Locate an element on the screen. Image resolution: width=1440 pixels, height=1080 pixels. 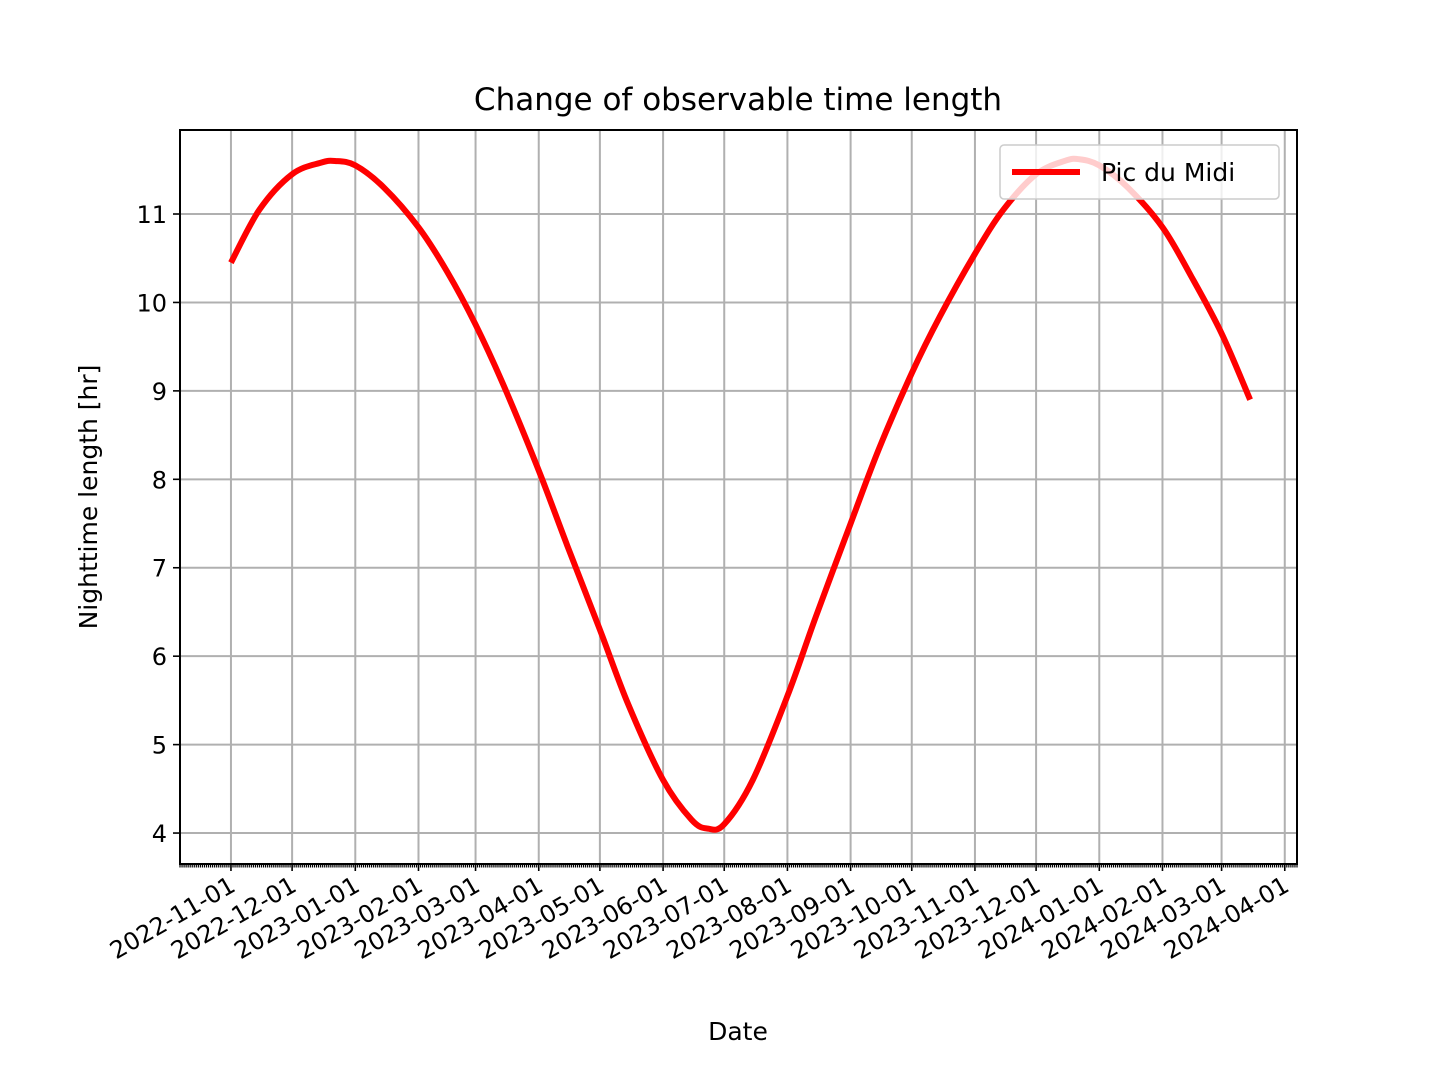
y-tick-label: 9 is located at coordinates (159, 392).